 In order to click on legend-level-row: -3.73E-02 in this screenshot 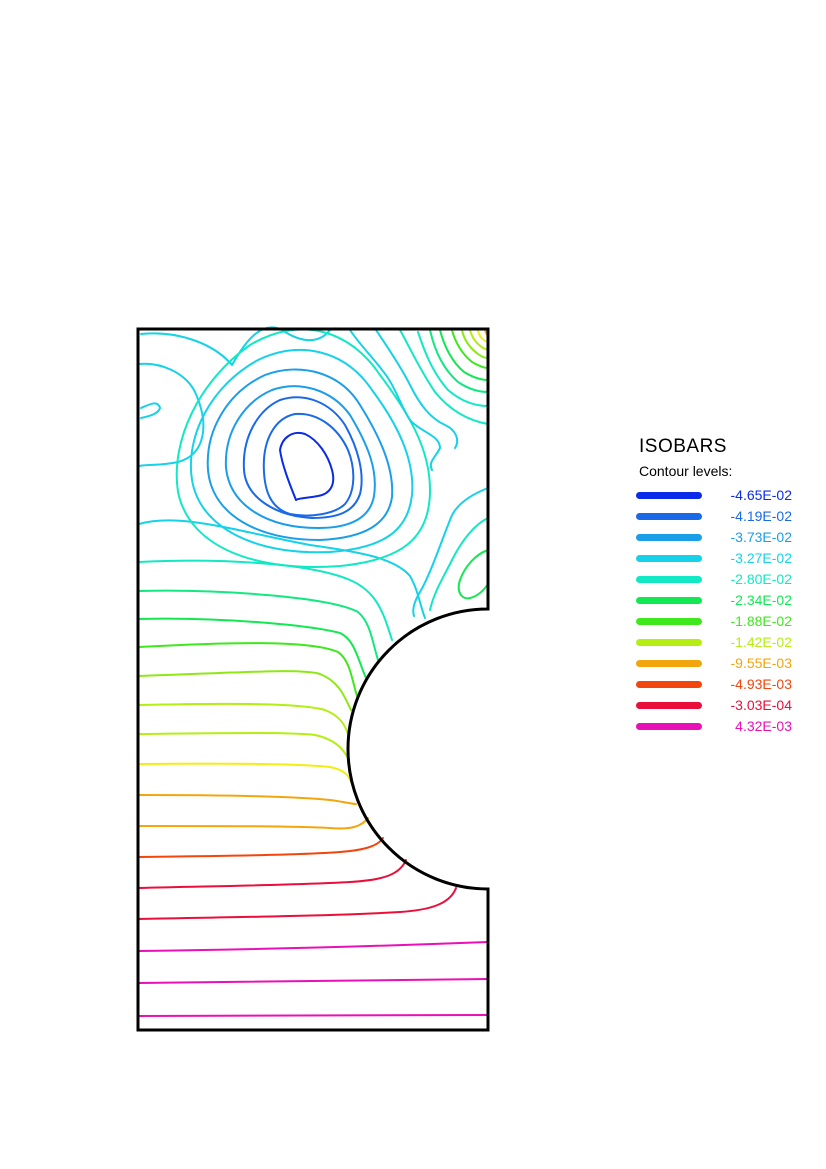, I will do `click(726, 539)`.